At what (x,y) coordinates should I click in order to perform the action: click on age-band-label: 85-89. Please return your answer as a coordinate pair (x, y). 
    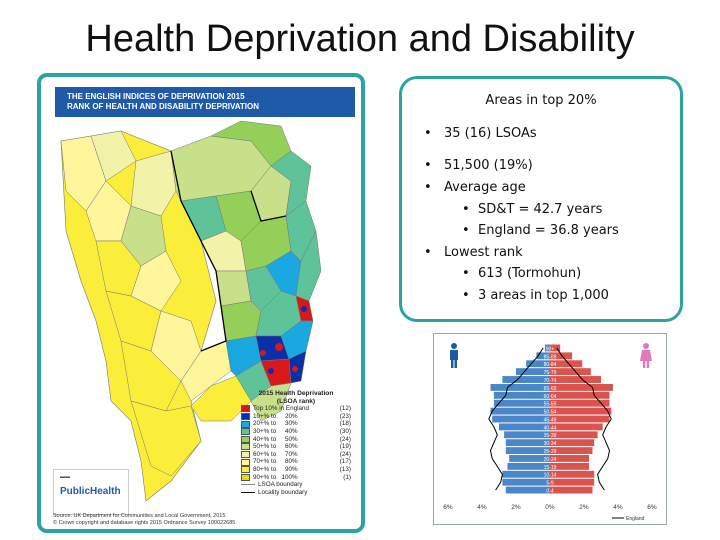
    Looking at the image, I should click on (550, 357).